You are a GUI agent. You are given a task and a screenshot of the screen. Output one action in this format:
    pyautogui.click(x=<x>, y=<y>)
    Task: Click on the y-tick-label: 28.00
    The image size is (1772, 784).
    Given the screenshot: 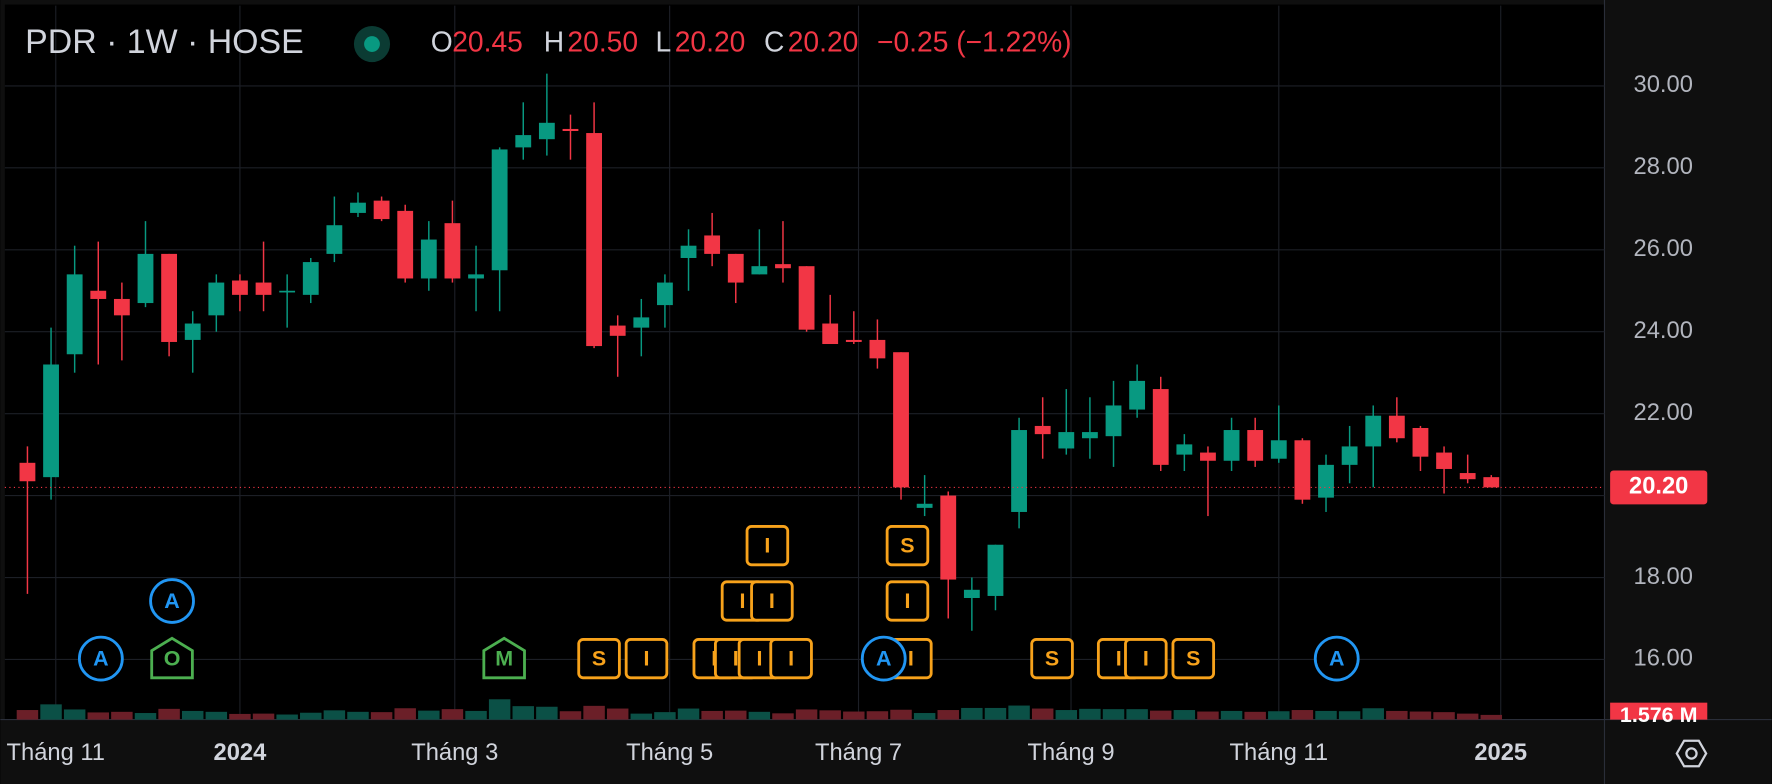 What is the action you would take?
    pyautogui.click(x=1663, y=167)
    